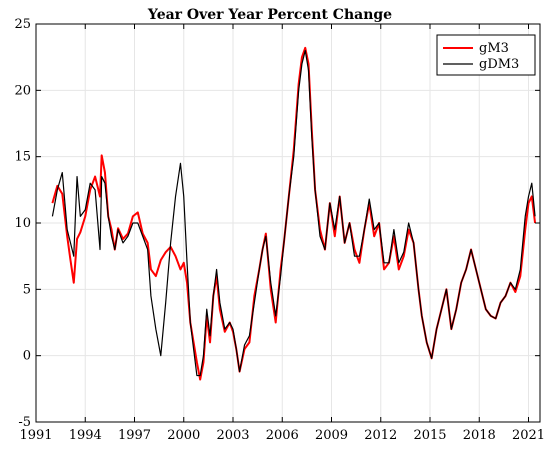  I want to click on legend-label-gdm3: gDM3, so click(499, 64).